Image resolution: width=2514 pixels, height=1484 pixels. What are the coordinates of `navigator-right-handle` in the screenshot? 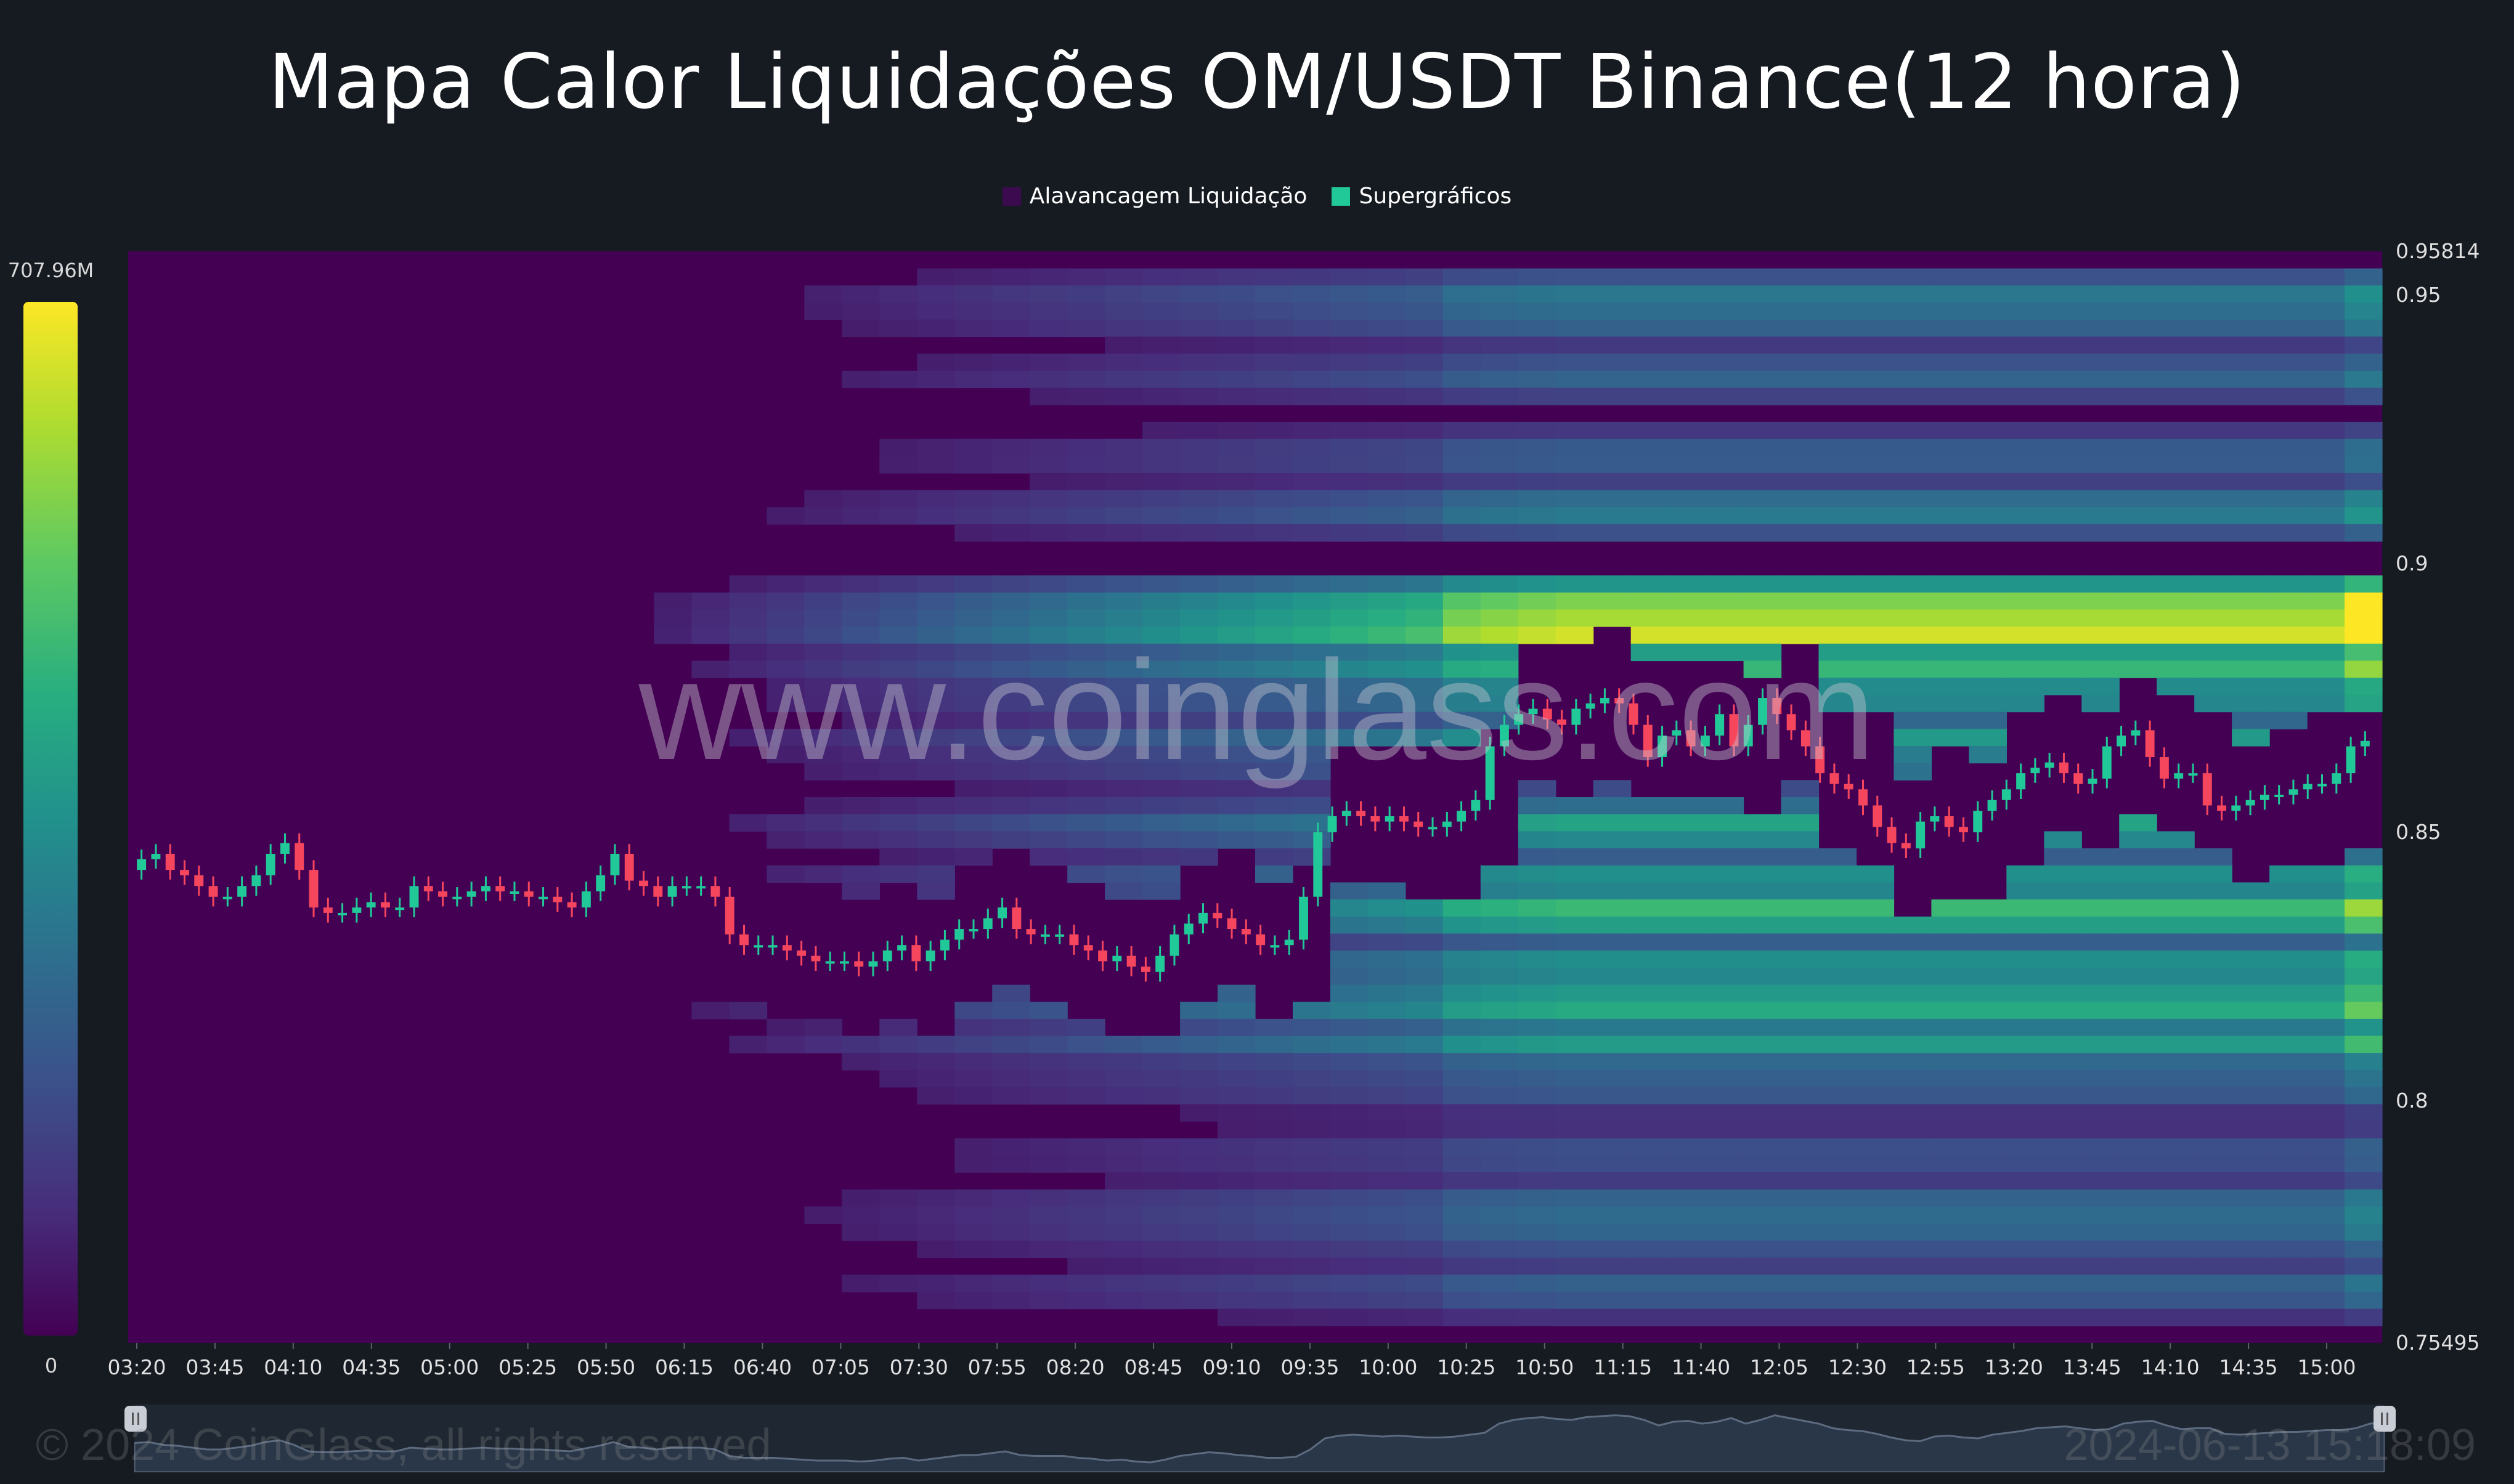 It's located at (2385, 1419).